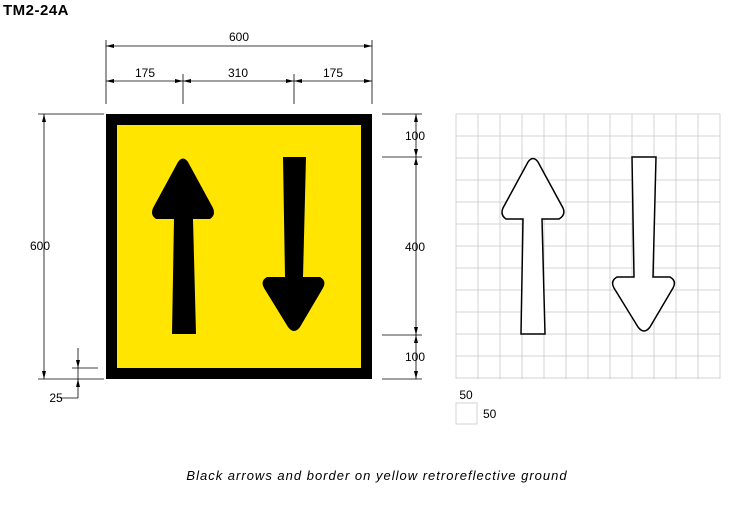 The width and height of the screenshot is (754, 525). Describe the element at coordinates (490, 414) in the screenshot. I see `grid-legend-height: 50` at that location.